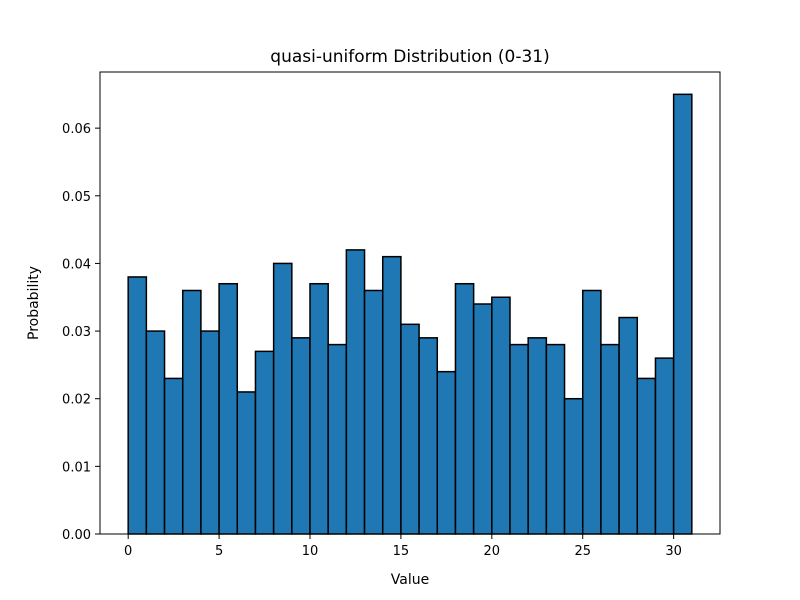 This screenshot has width=800, height=600. I want to click on y-tick-label: 0.05, so click(76, 197).